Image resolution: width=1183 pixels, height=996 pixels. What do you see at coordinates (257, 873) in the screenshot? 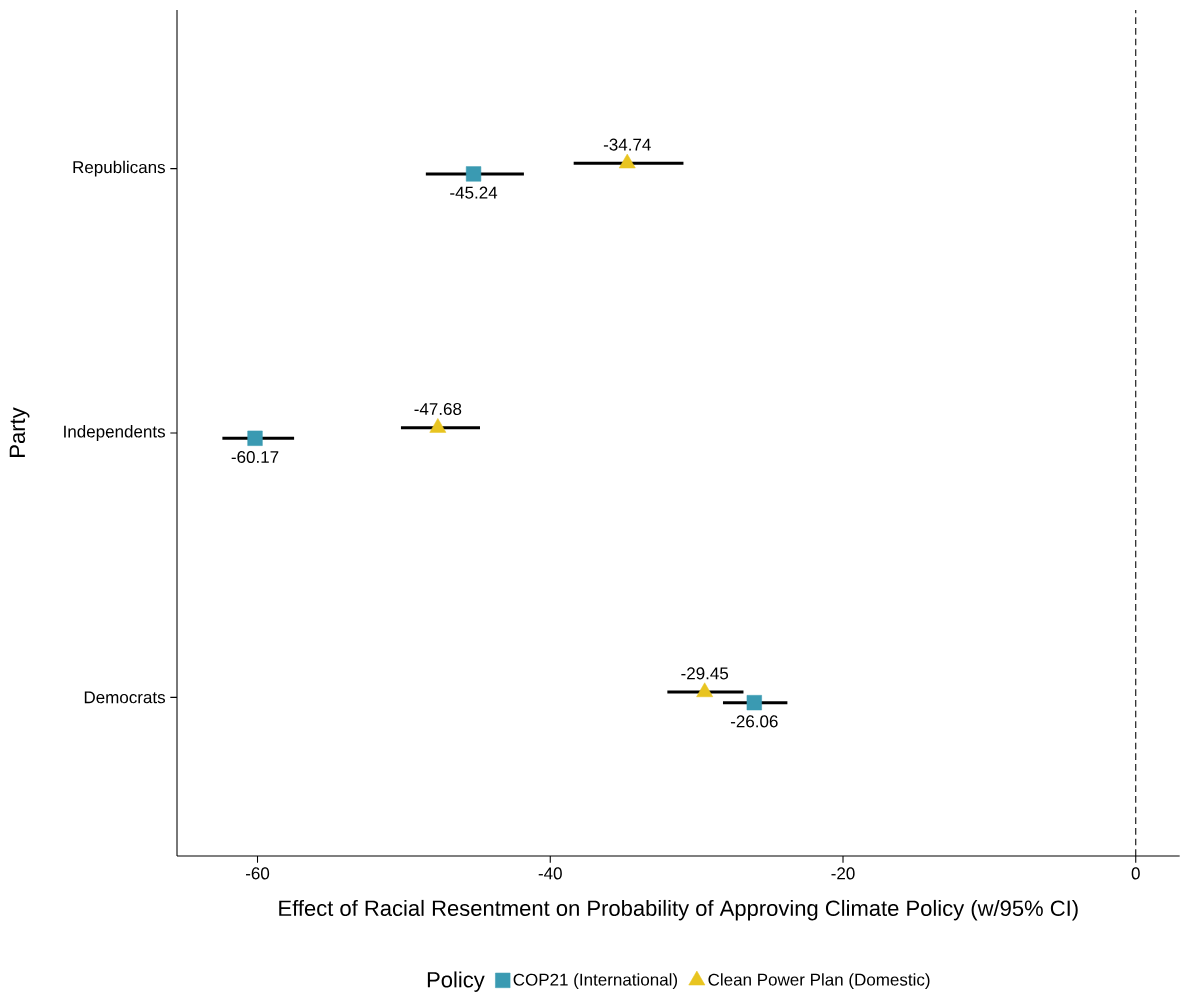
I see `x-tick-label: -60` at bounding box center [257, 873].